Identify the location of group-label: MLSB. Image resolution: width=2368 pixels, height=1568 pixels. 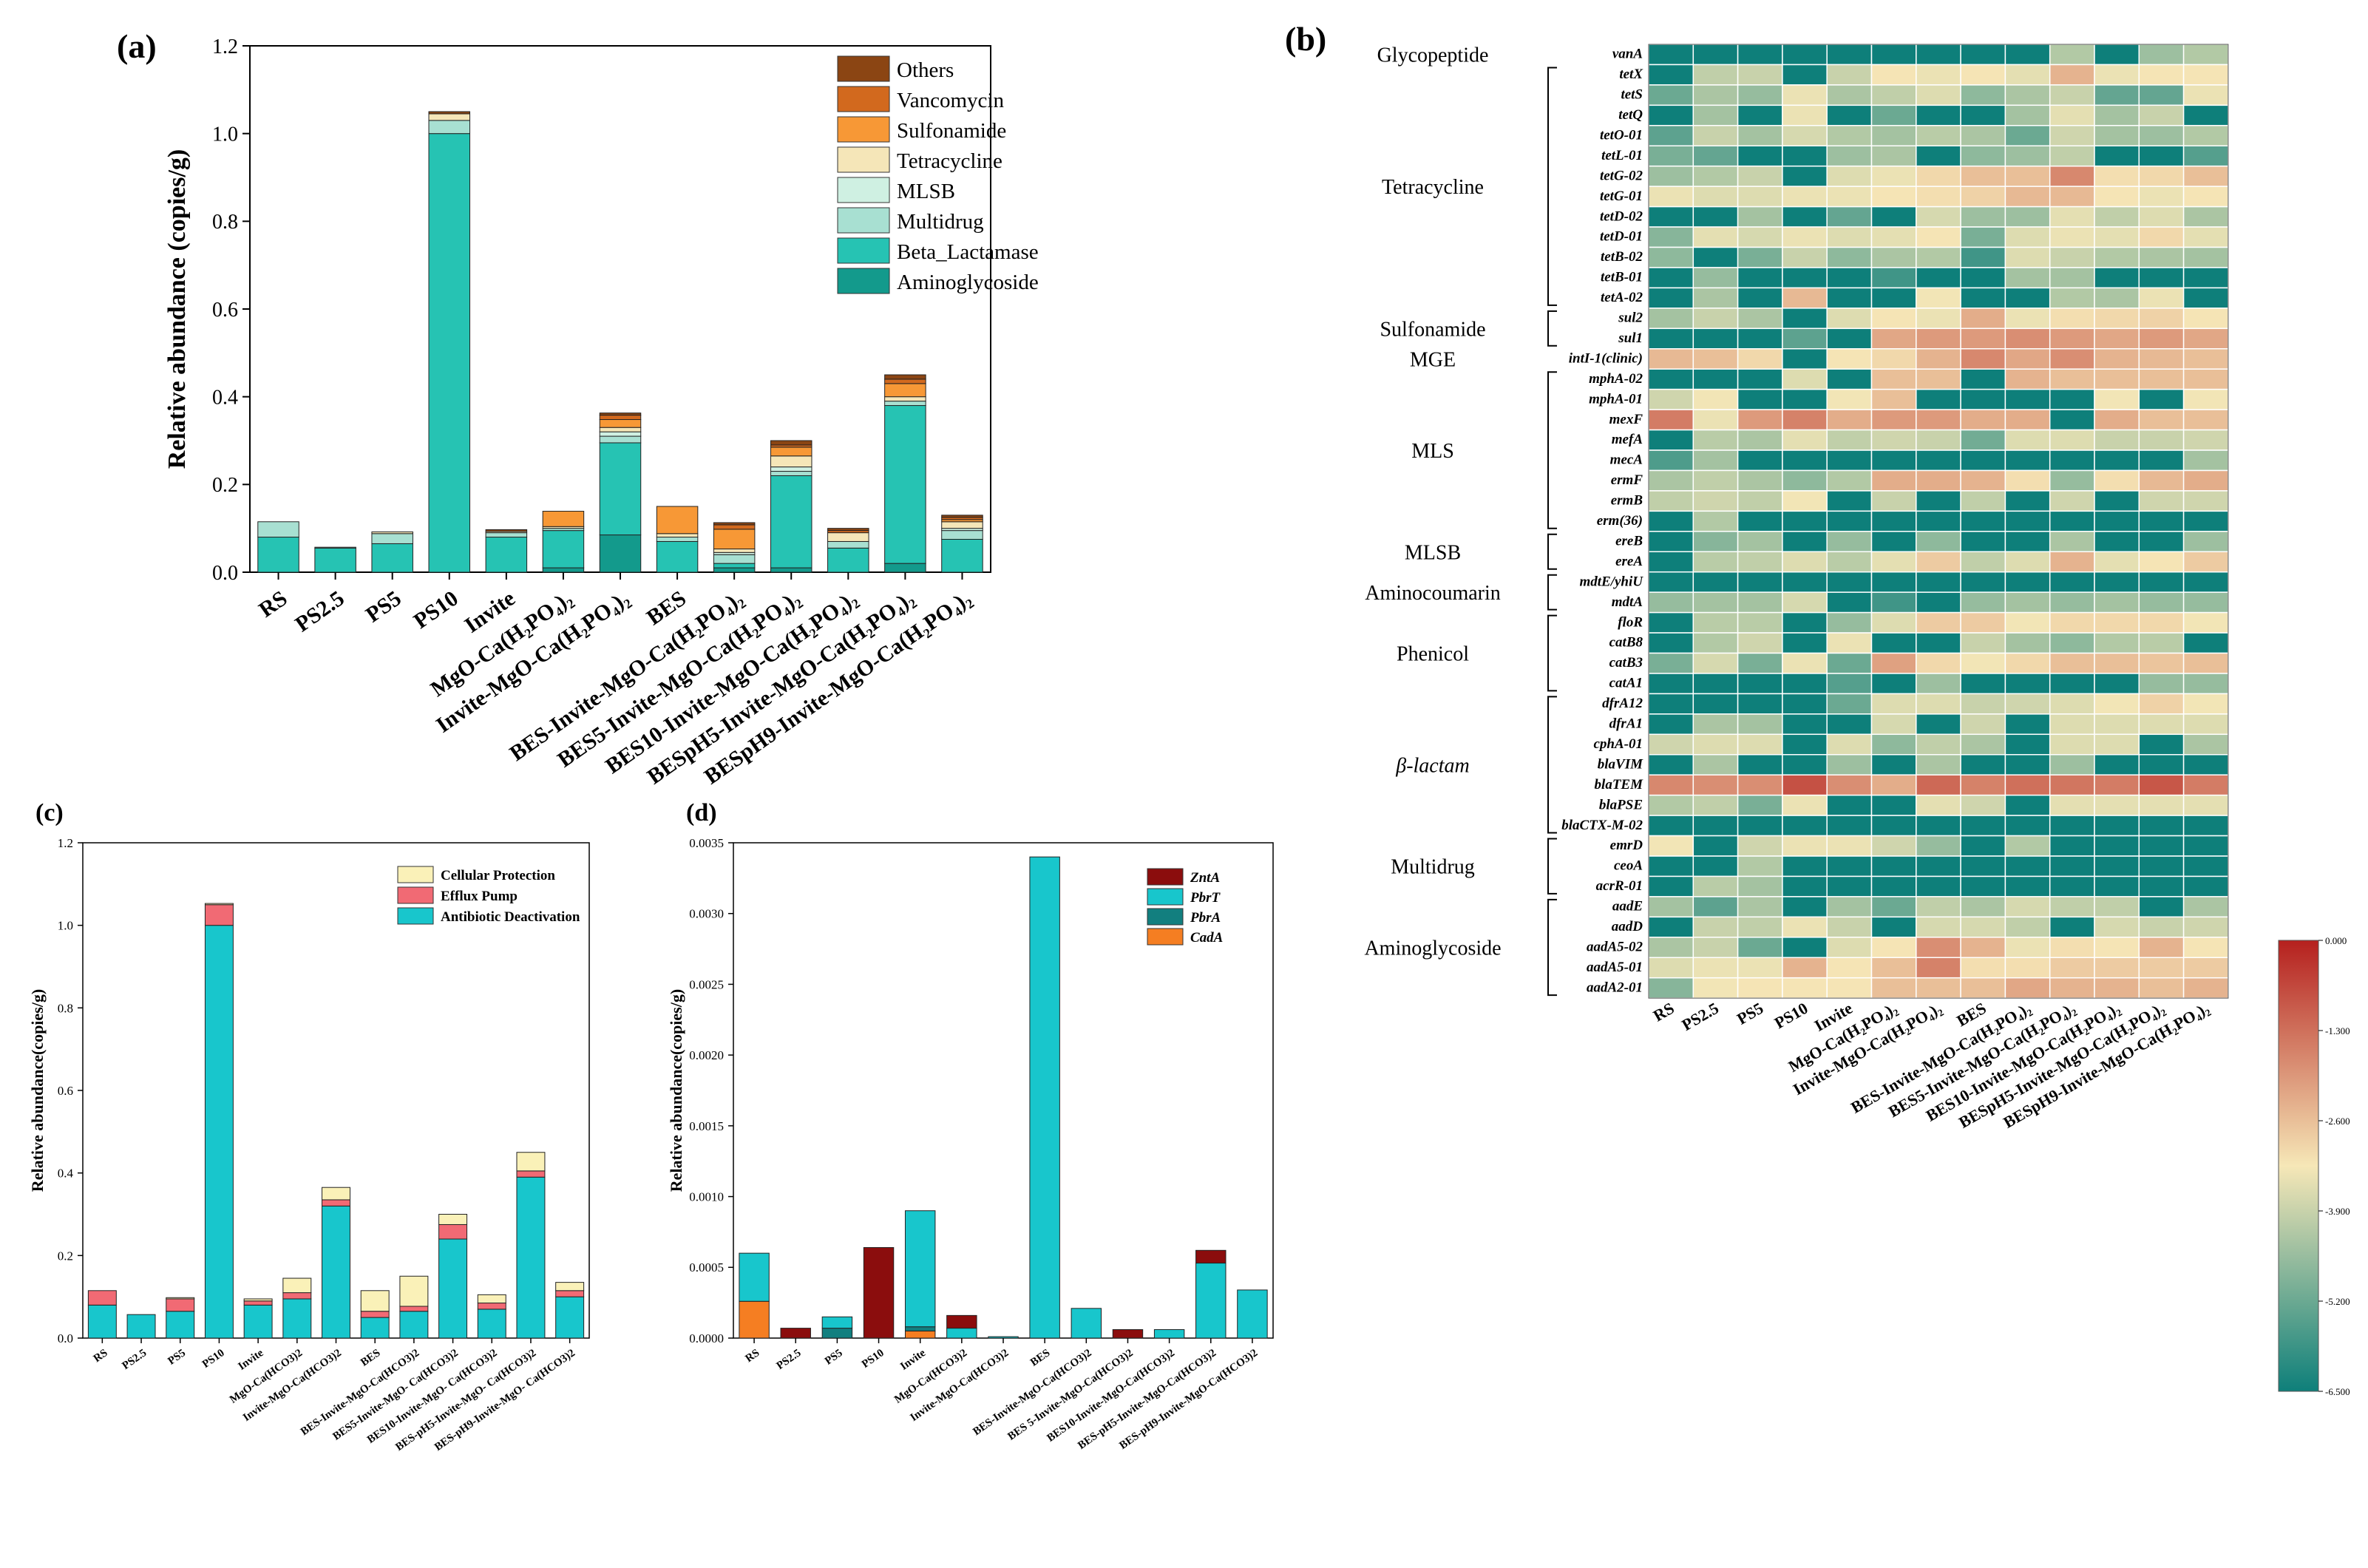
(1433, 552).